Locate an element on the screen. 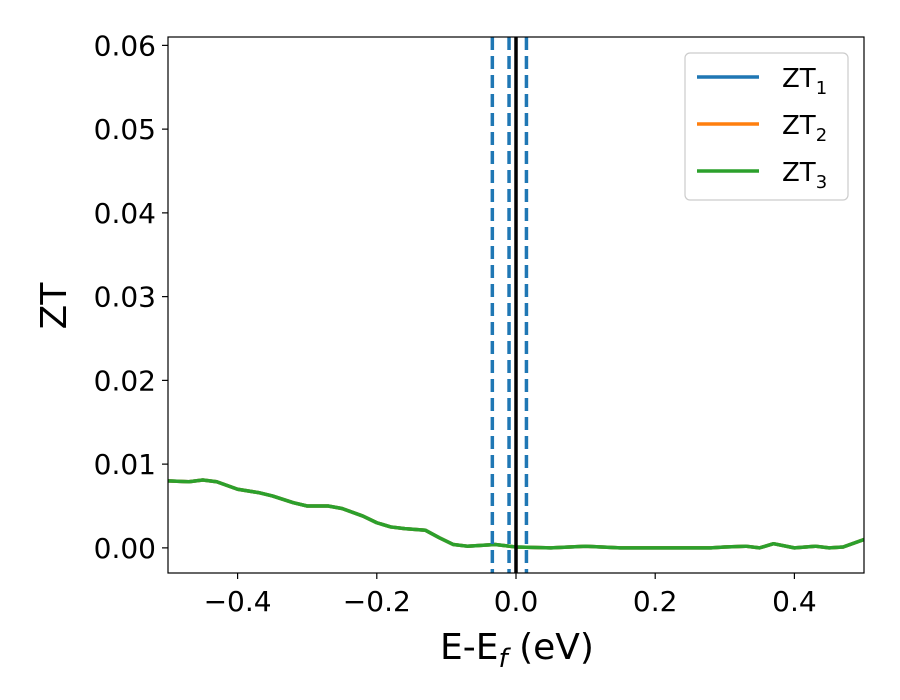  y-tick-label: 0.02 is located at coordinates (125, 380).